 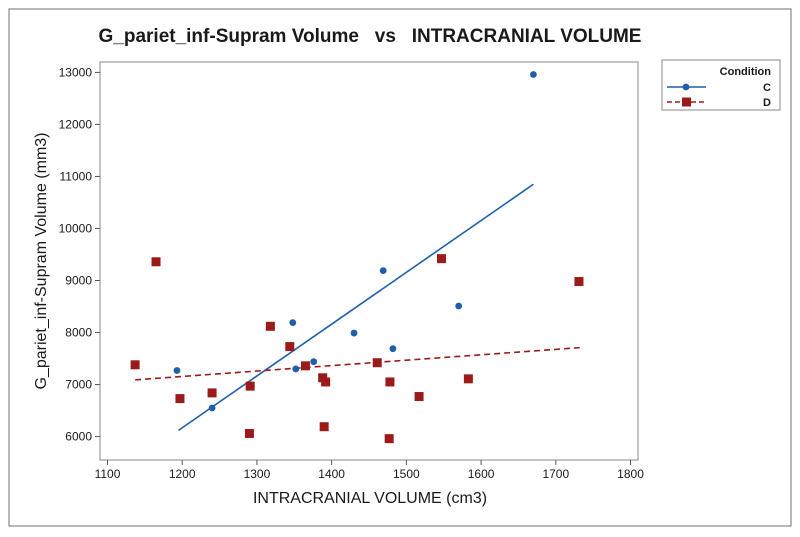 I want to click on x-tick-label: 1800, so click(x=630, y=474).